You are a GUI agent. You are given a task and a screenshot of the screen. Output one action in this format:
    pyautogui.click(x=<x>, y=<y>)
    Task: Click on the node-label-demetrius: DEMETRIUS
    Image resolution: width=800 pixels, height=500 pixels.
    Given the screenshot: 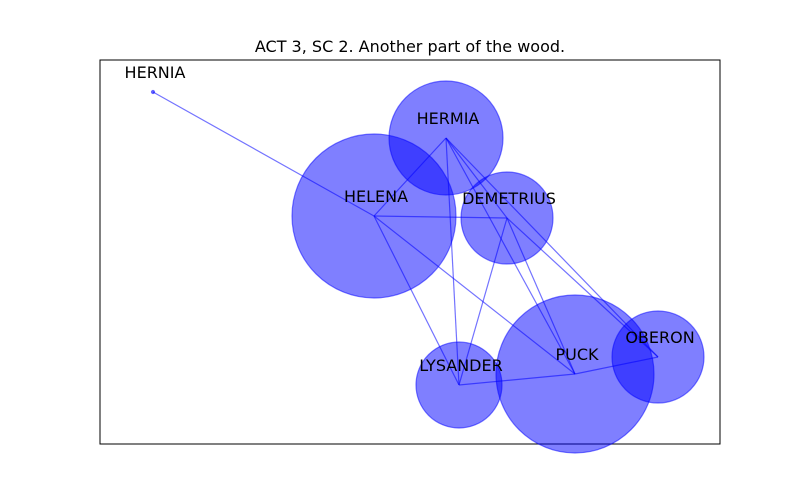 What is the action you would take?
    pyautogui.click(x=509, y=198)
    